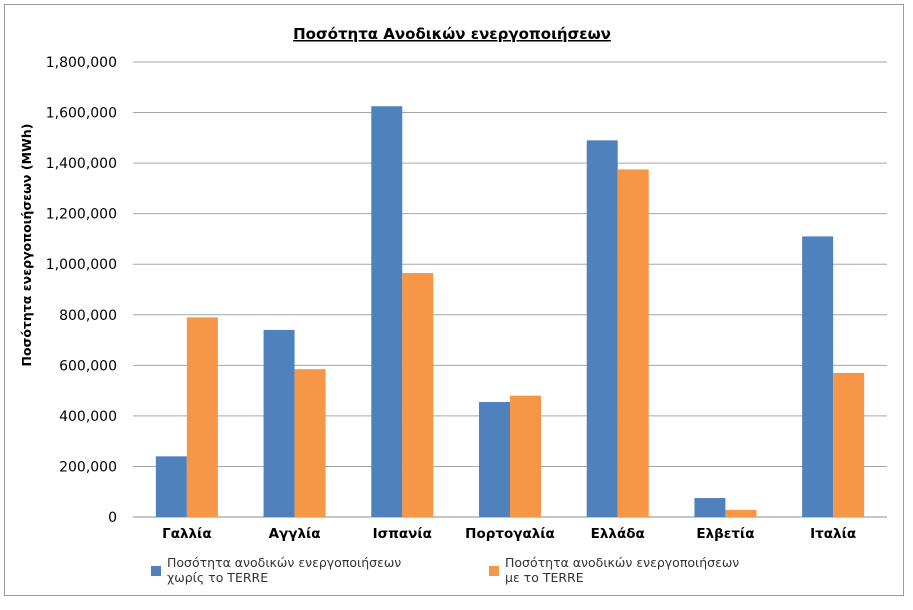  What do you see at coordinates (402, 534) in the screenshot?
I see `x-tick-label: Ισπανία` at bounding box center [402, 534].